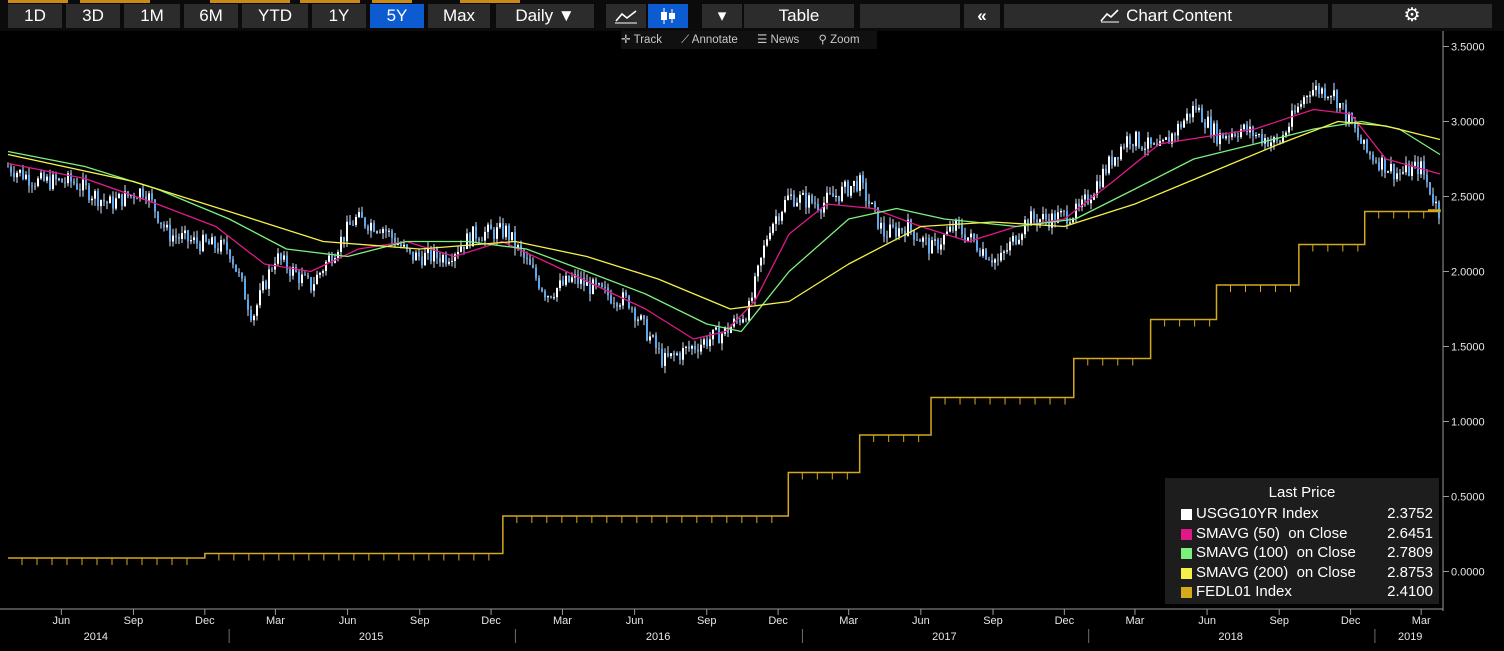  Describe the element at coordinates (339, 16) in the screenshot. I see `period-1y-button: 1Y` at that location.